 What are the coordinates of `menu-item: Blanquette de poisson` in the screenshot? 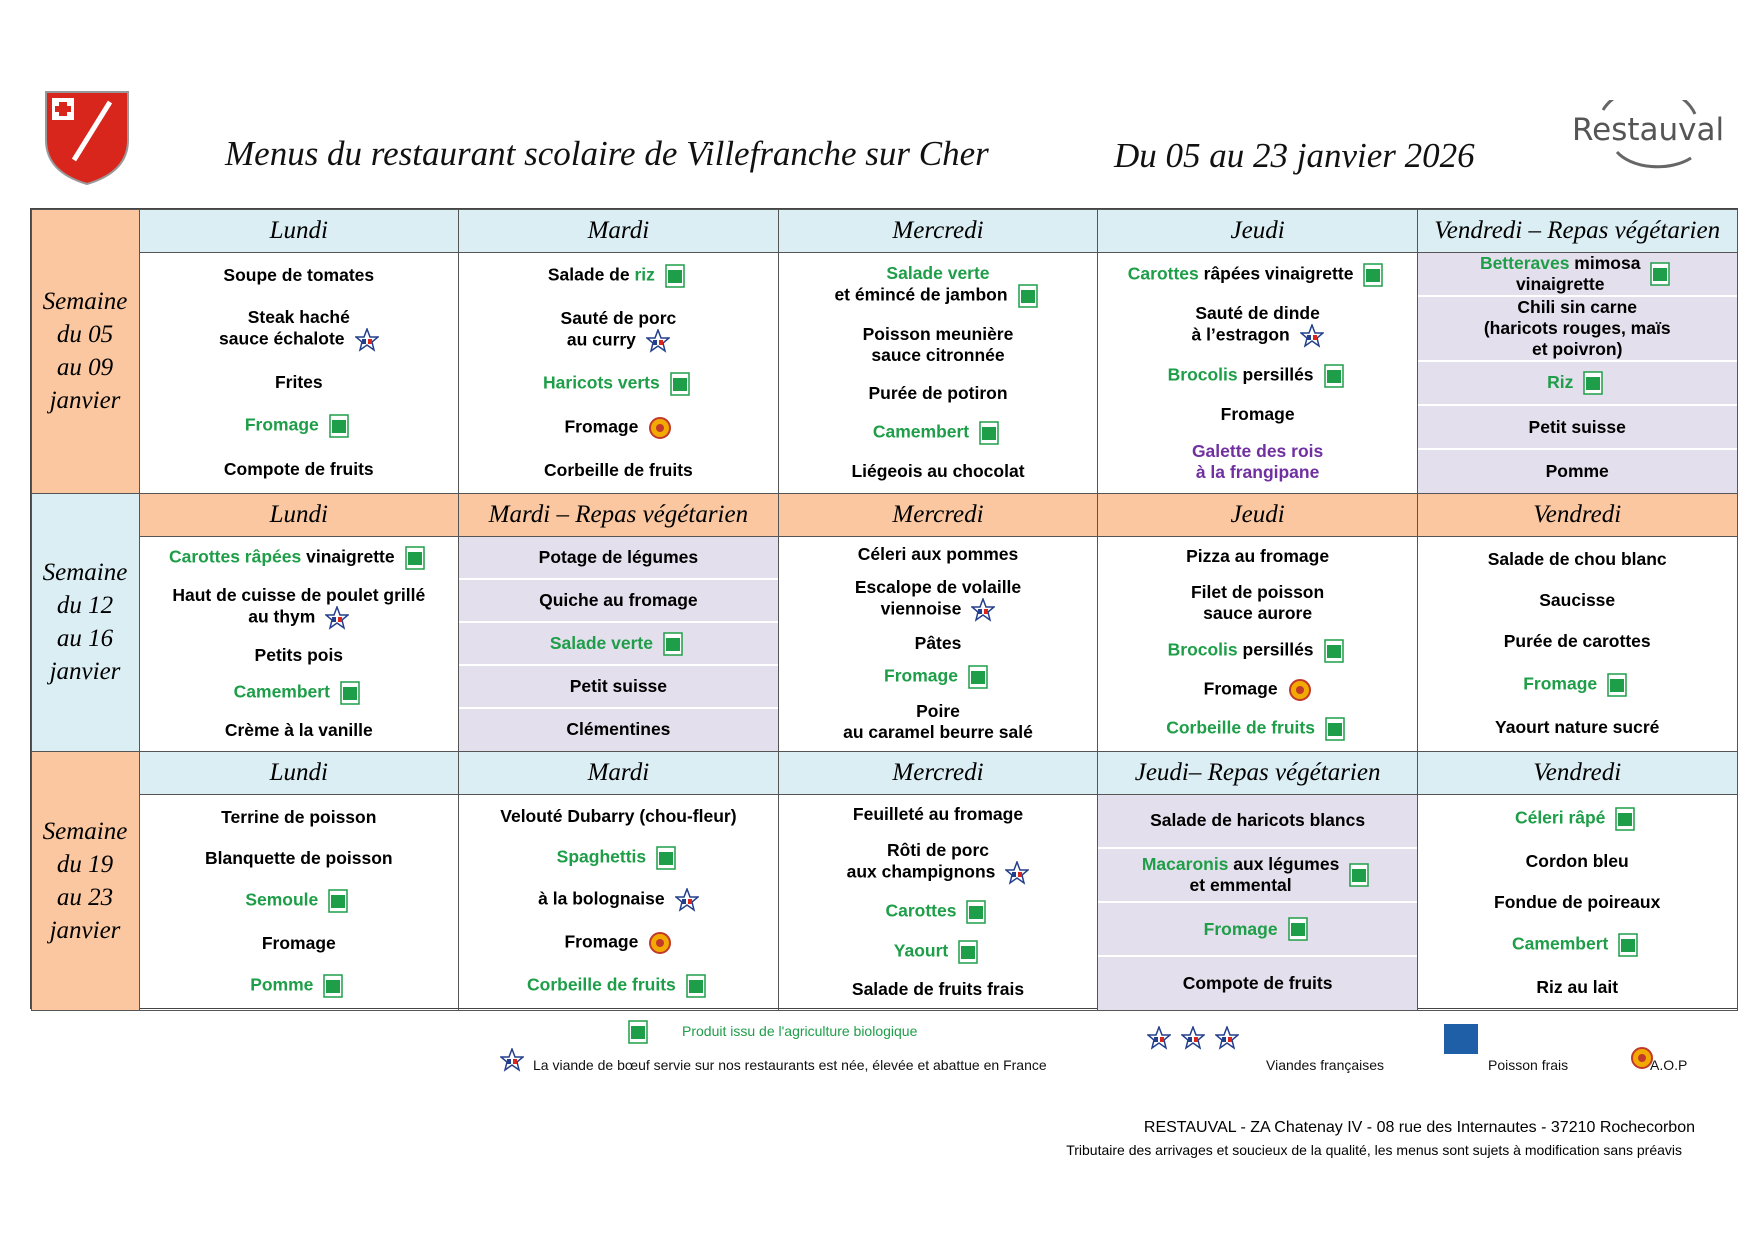 It's located at (299, 858).